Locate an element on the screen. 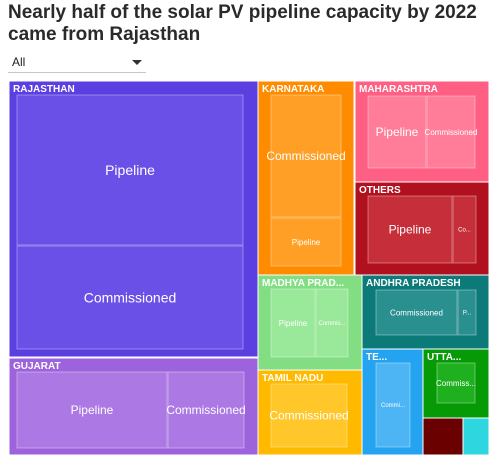 The image size is (500, 460). subtile-gujarat-pipeline is located at coordinates (92, 410).